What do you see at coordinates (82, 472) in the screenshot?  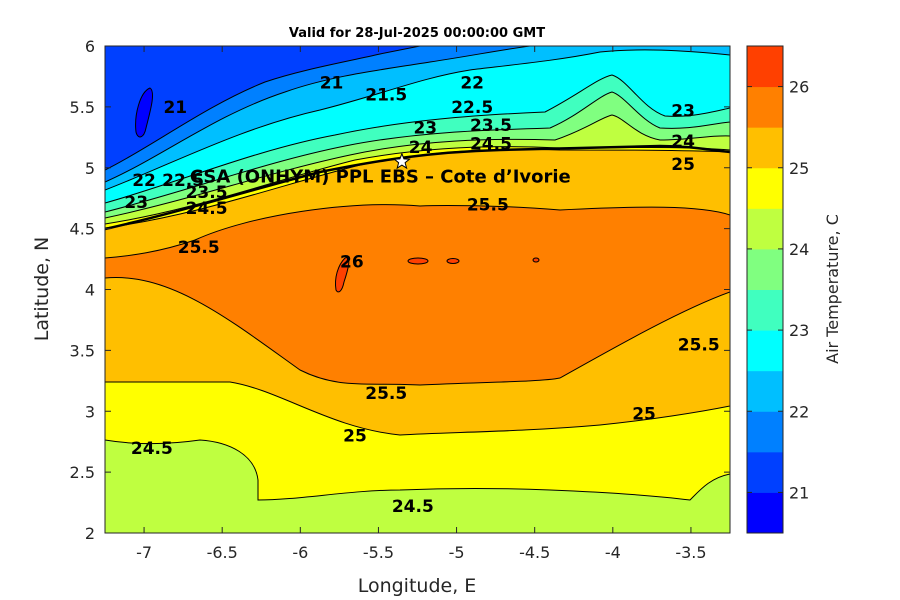 I see `y-tick-label: 2.5` at bounding box center [82, 472].